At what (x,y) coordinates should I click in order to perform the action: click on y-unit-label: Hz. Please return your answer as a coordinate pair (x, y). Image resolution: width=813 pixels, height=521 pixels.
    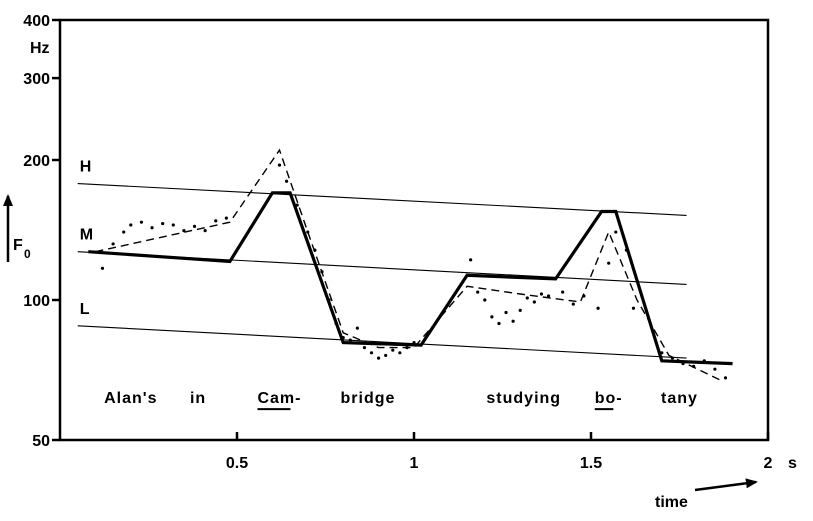
    Looking at the image, I should click on (40, 48).